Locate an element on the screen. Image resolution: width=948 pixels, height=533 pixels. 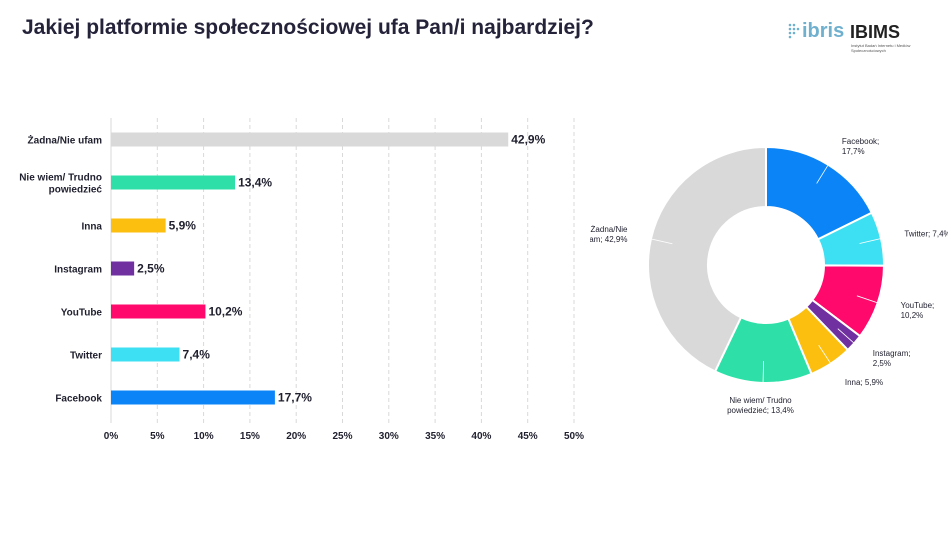
x-tick-label: 10% is located at coordinates (204, 435).